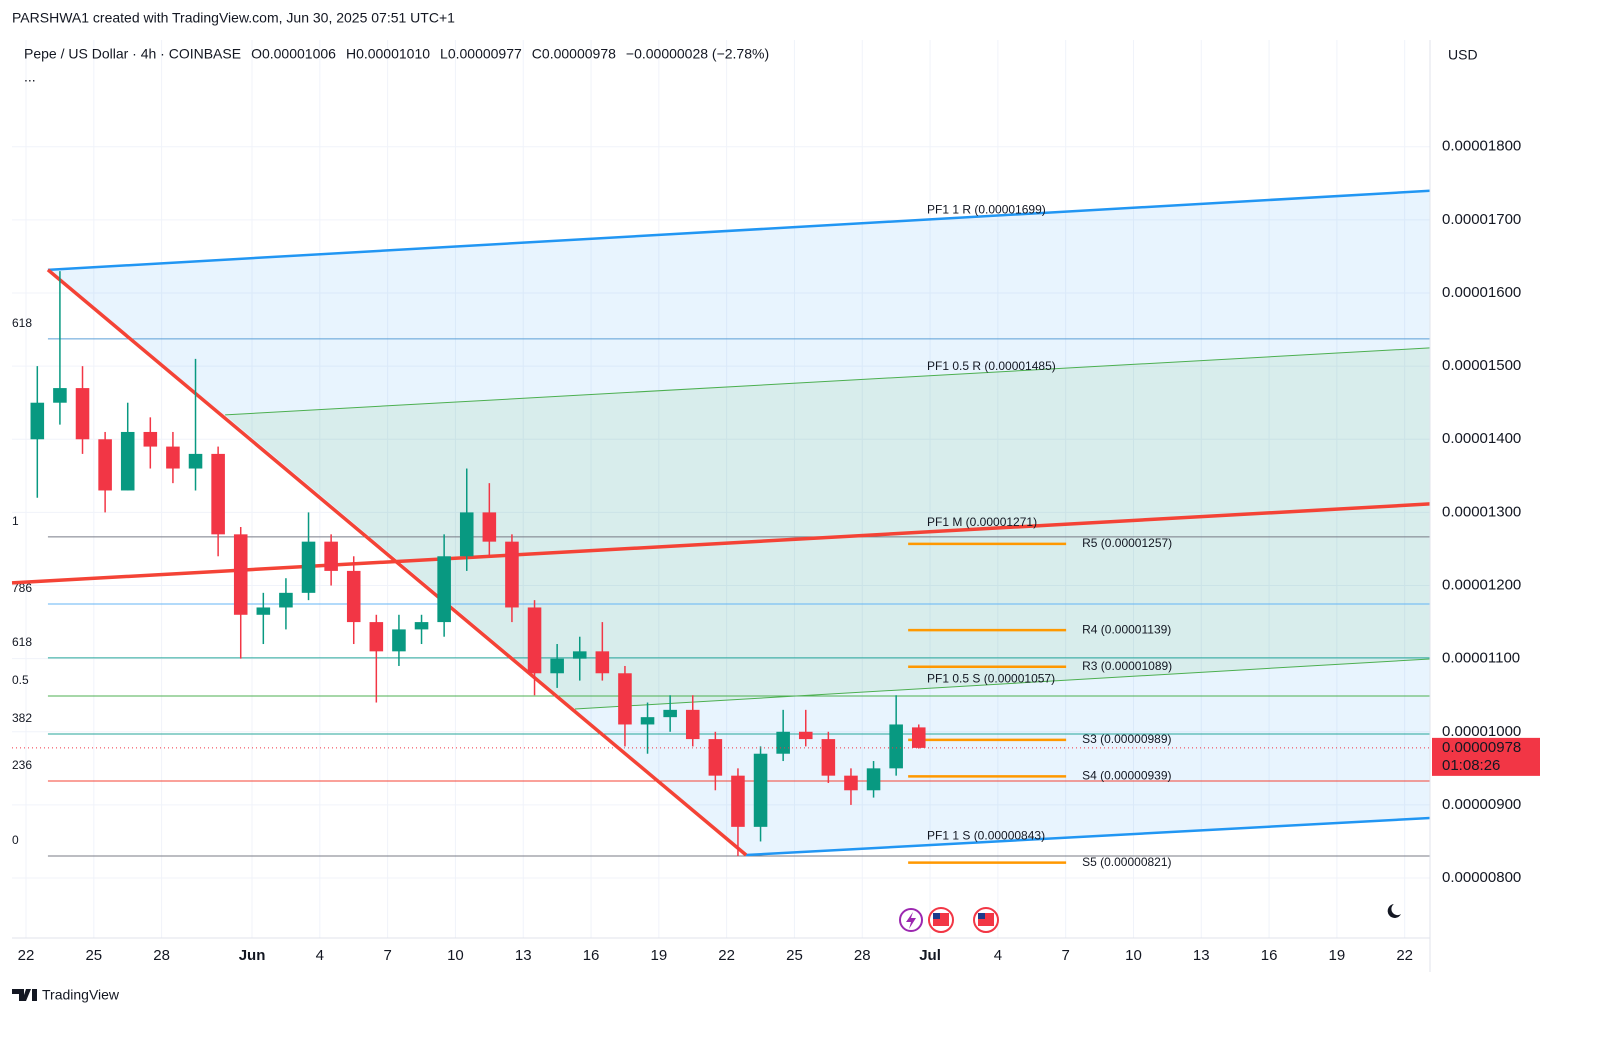 The height and width of the screenshot is (1038, 1600). What do you see at coordinates (930, 955) in the screenshot?
I see `x-tick-label: Jul` at bounding box center [930, 955].